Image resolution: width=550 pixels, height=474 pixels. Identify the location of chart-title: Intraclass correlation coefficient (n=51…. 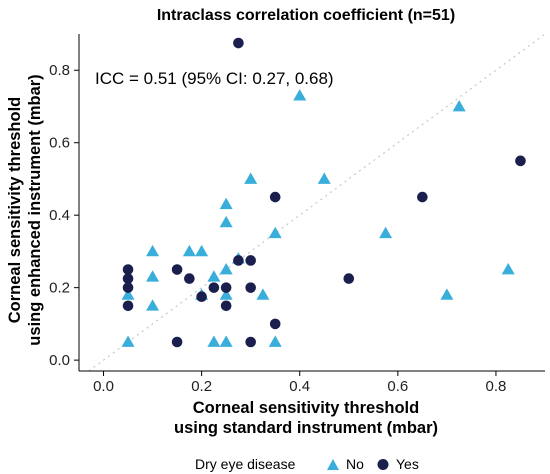
(306, 15).